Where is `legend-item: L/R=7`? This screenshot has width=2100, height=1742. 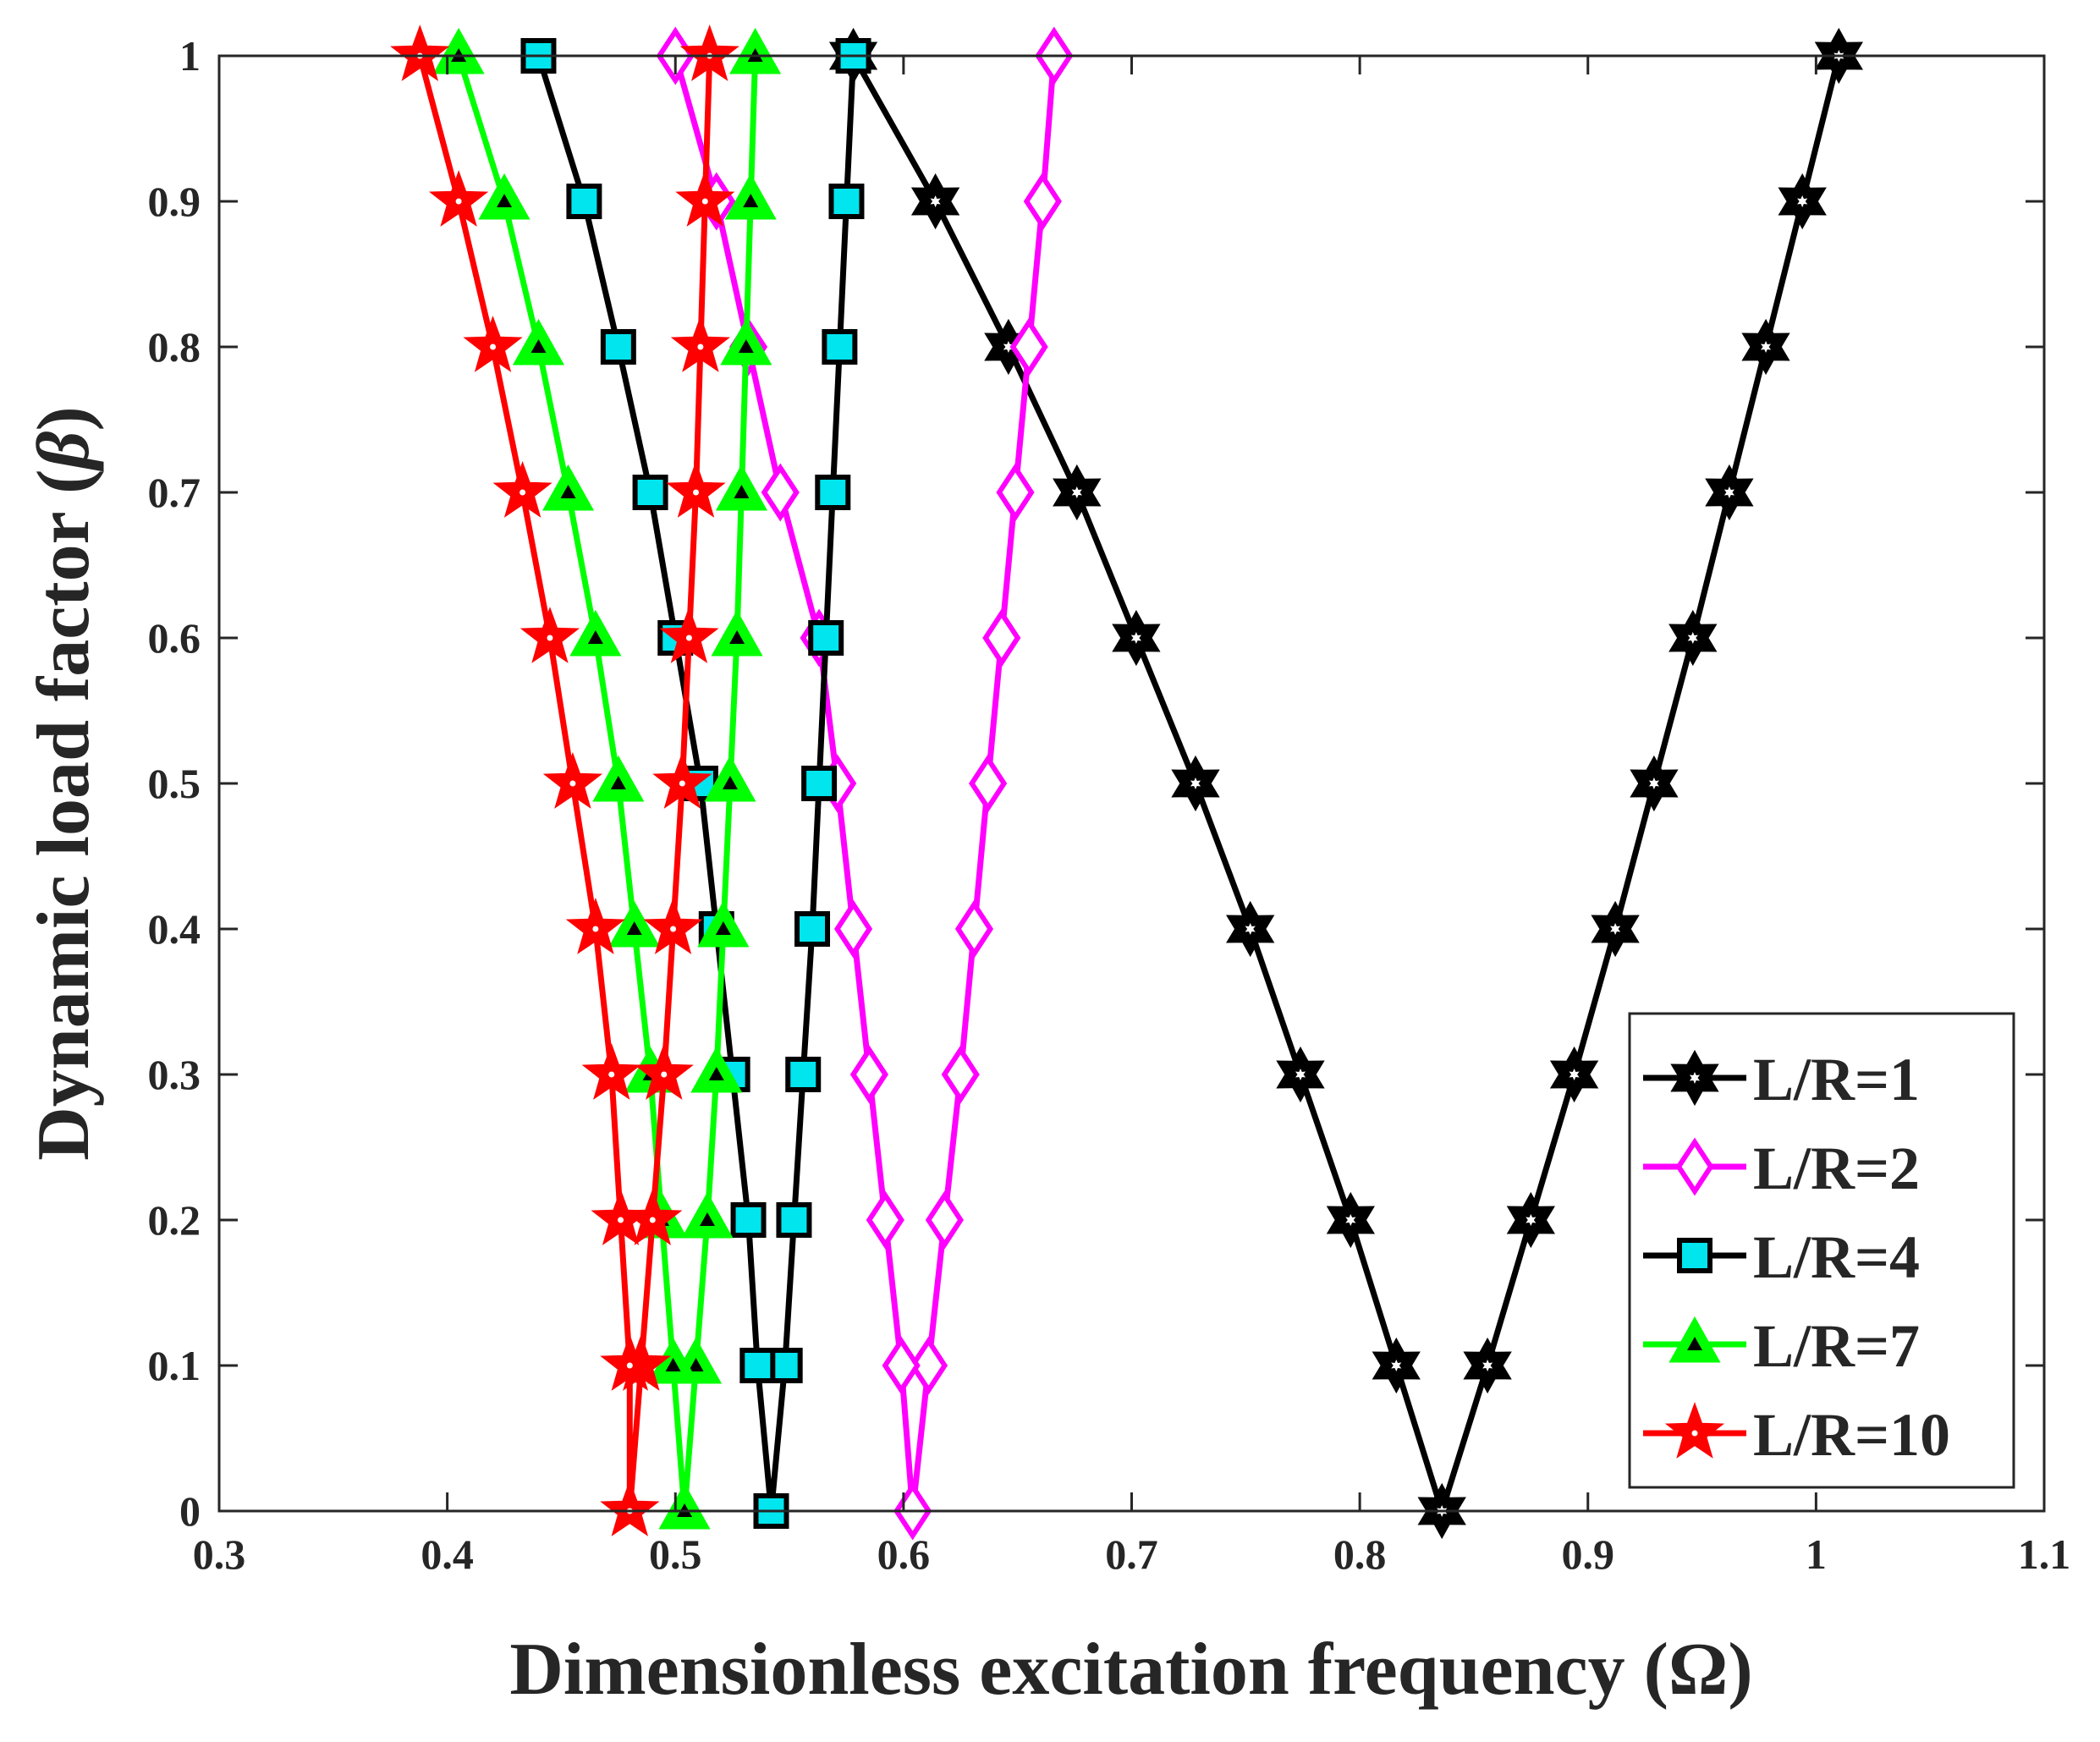
legend-item: L/R=7 is located at coordinates (1782, 1346).